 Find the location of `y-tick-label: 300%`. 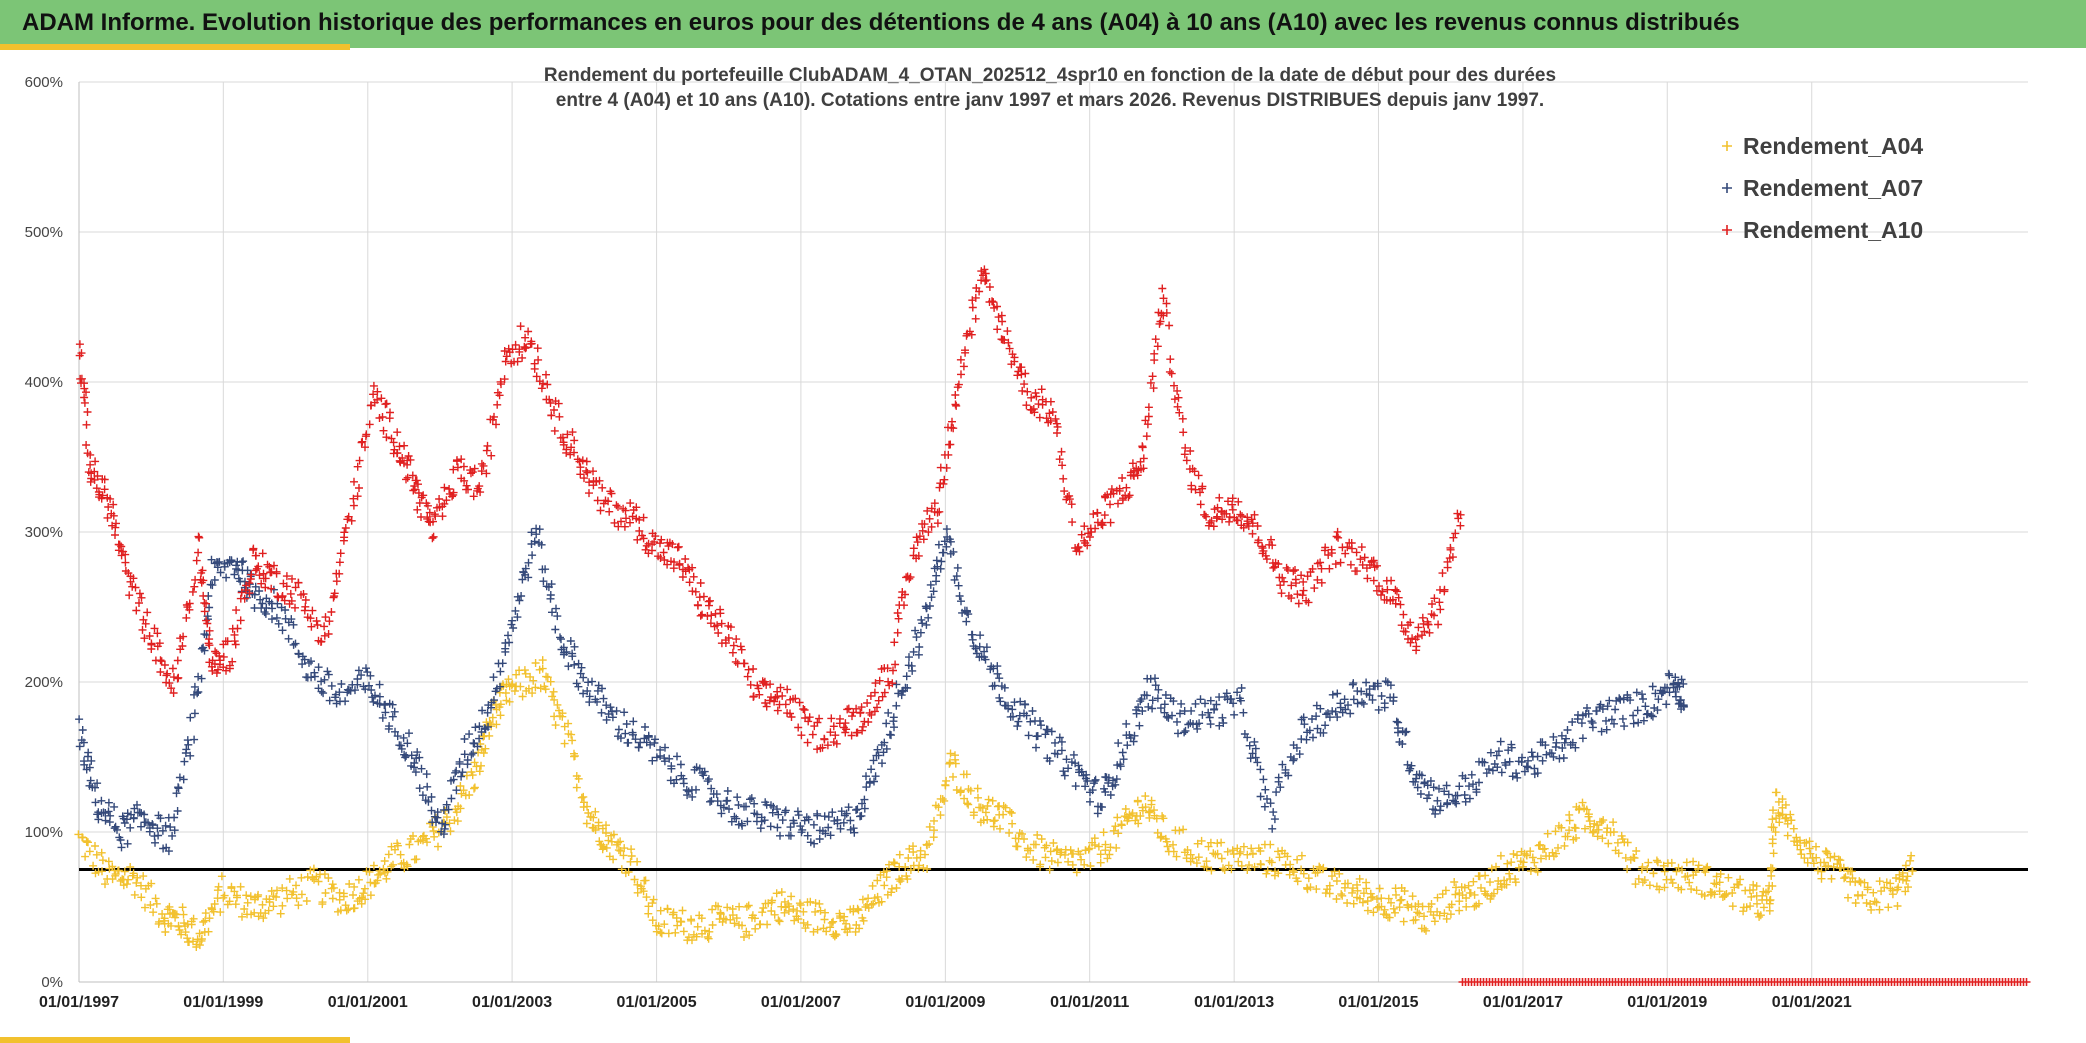

y-tick-label: 300% is located at coordinates (44, 532).